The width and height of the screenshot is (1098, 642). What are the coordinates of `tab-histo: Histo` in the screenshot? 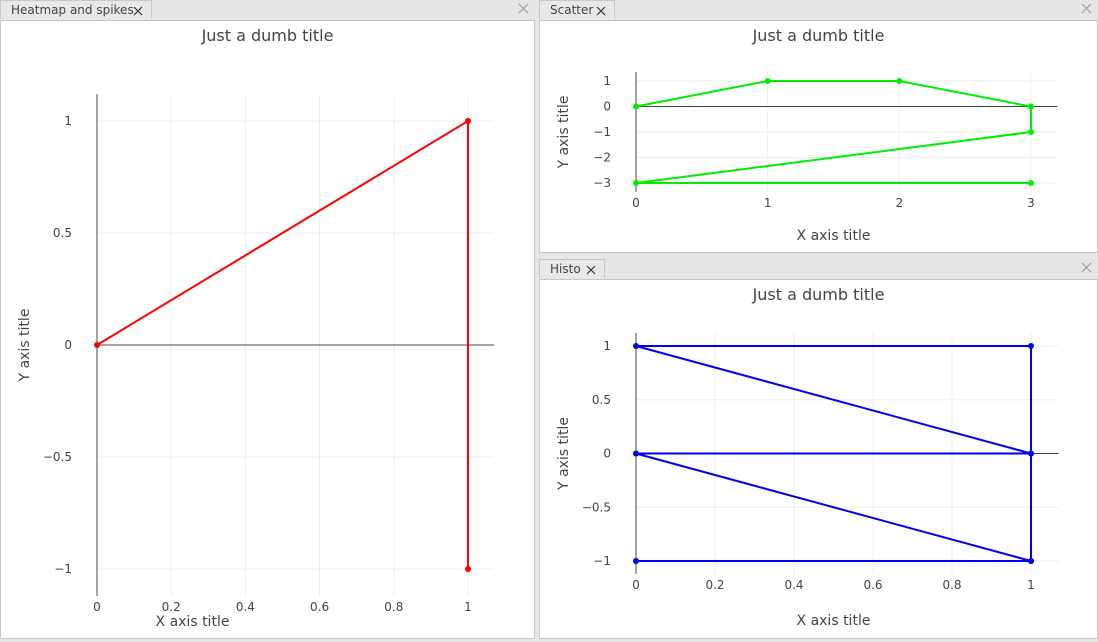 It's located at (572, 268).